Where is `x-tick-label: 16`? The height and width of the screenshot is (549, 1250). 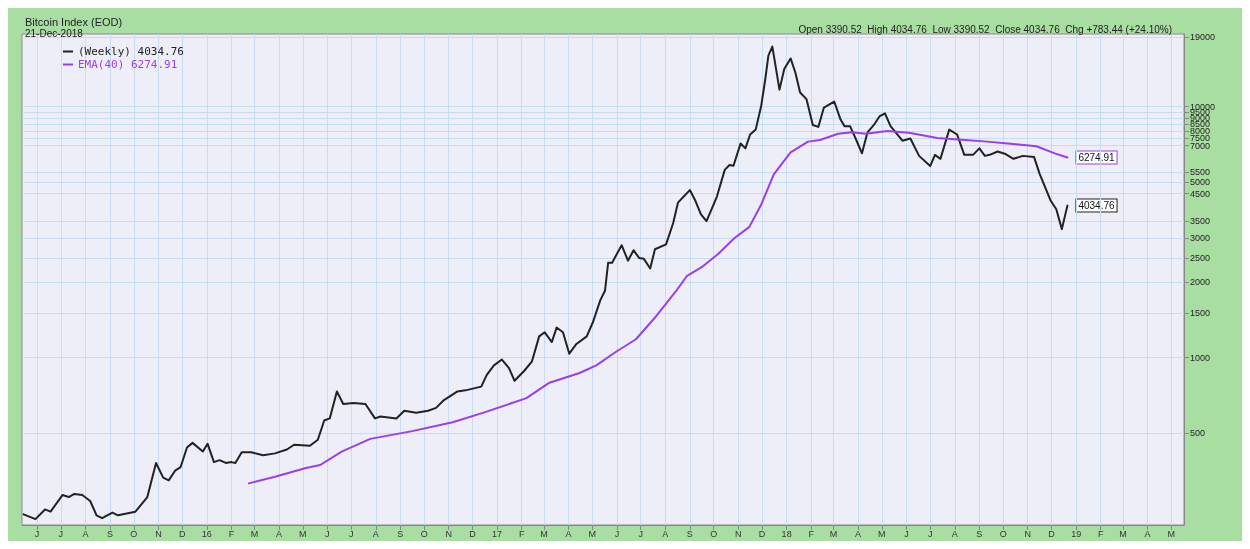
x-tick-label: 16 is located at coordinates (206, 533).